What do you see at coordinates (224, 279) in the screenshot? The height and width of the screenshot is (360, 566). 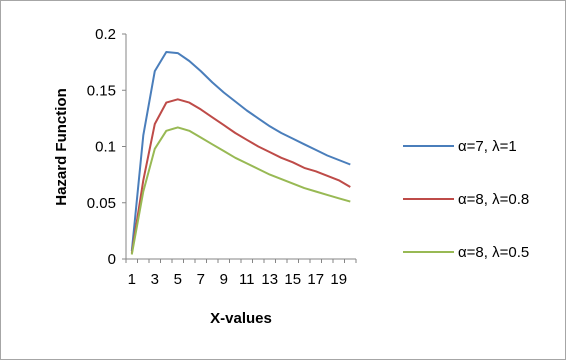 I see `x-tick-label: 9` at bounding box center [224, 279].